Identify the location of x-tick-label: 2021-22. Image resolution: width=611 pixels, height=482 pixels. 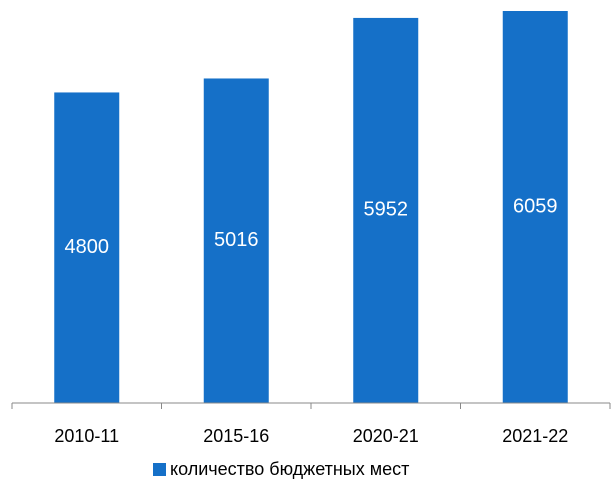
(535, 436).